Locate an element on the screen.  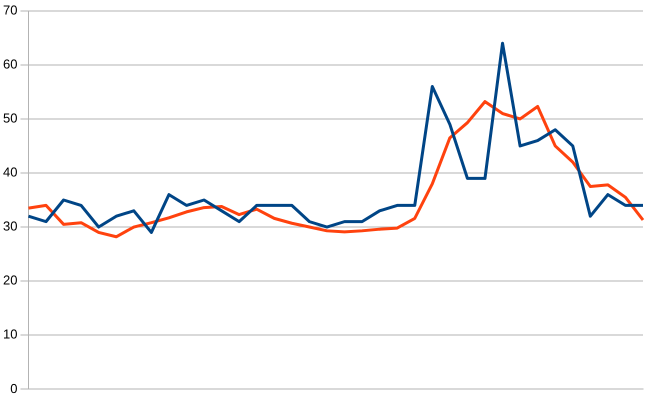
y-tick-label: 50 is located at coordinates (10, 118).